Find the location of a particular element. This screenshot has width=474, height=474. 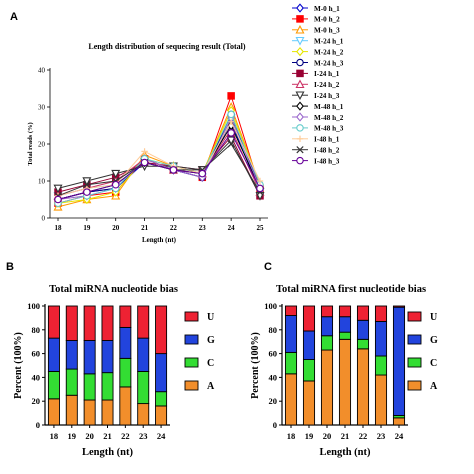

x-axis-title: Length (nt) is located at coordinates (108, 452).